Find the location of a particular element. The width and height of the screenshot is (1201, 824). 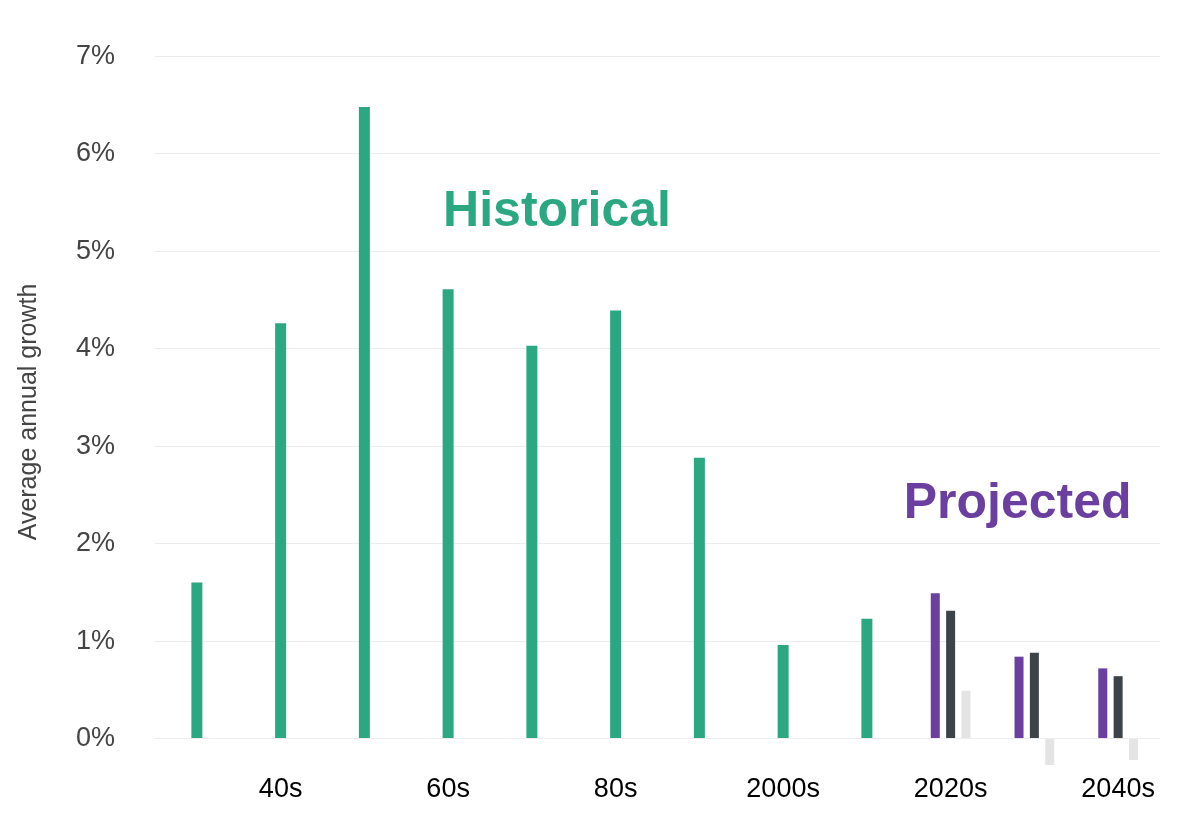

series-label: Historical is located at coordinates (557, 208).